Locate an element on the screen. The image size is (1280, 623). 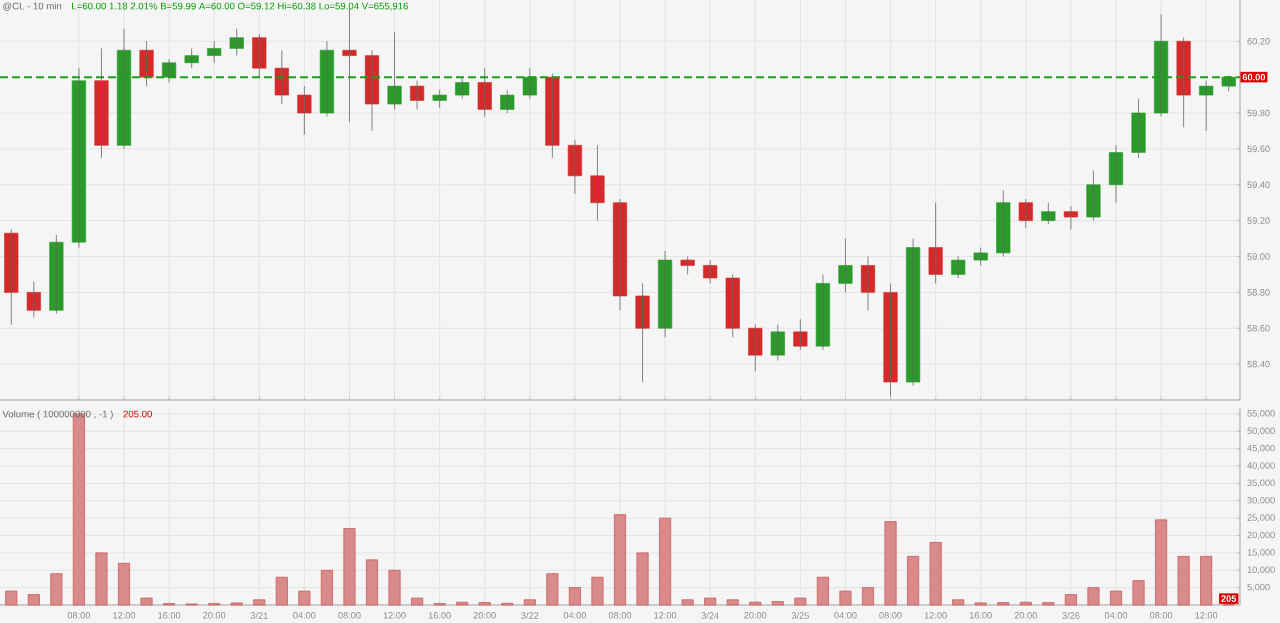
y-tick-label: 58.60 is located at coordinates (1258, 328).